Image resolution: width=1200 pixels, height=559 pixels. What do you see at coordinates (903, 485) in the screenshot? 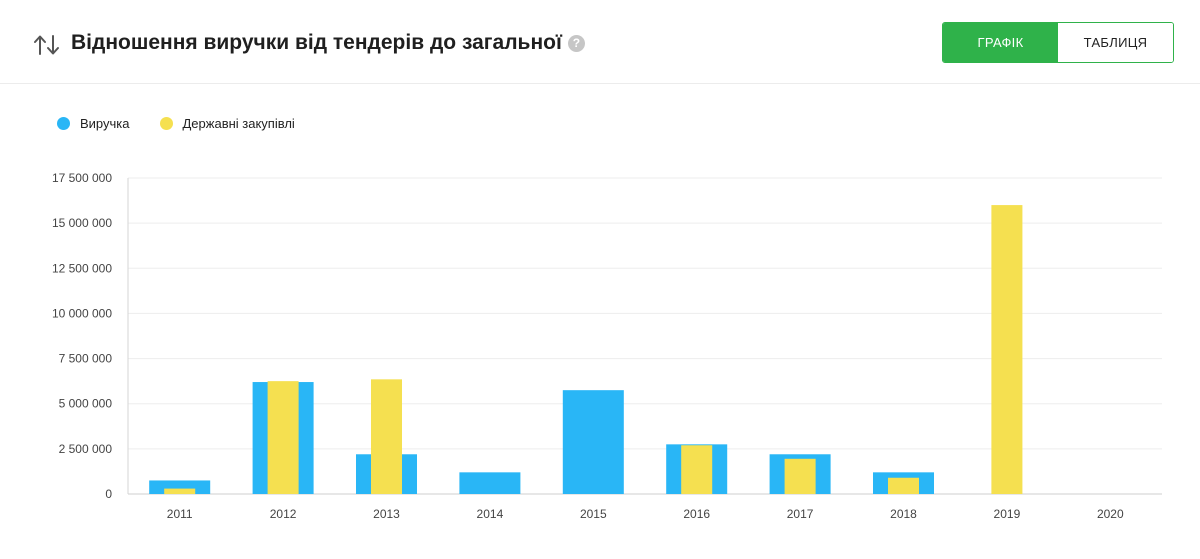
I see `bar-procurement-2018` at bounding box center [903, 485].